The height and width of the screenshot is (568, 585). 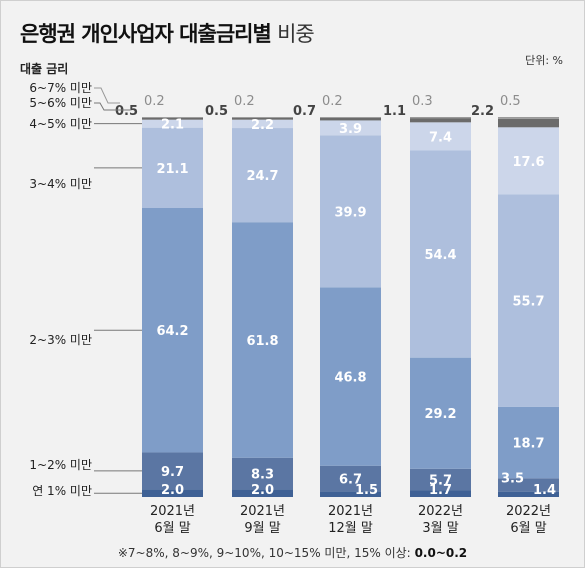 I want to click on data-label: 61.8, so click(x=262, y=341).